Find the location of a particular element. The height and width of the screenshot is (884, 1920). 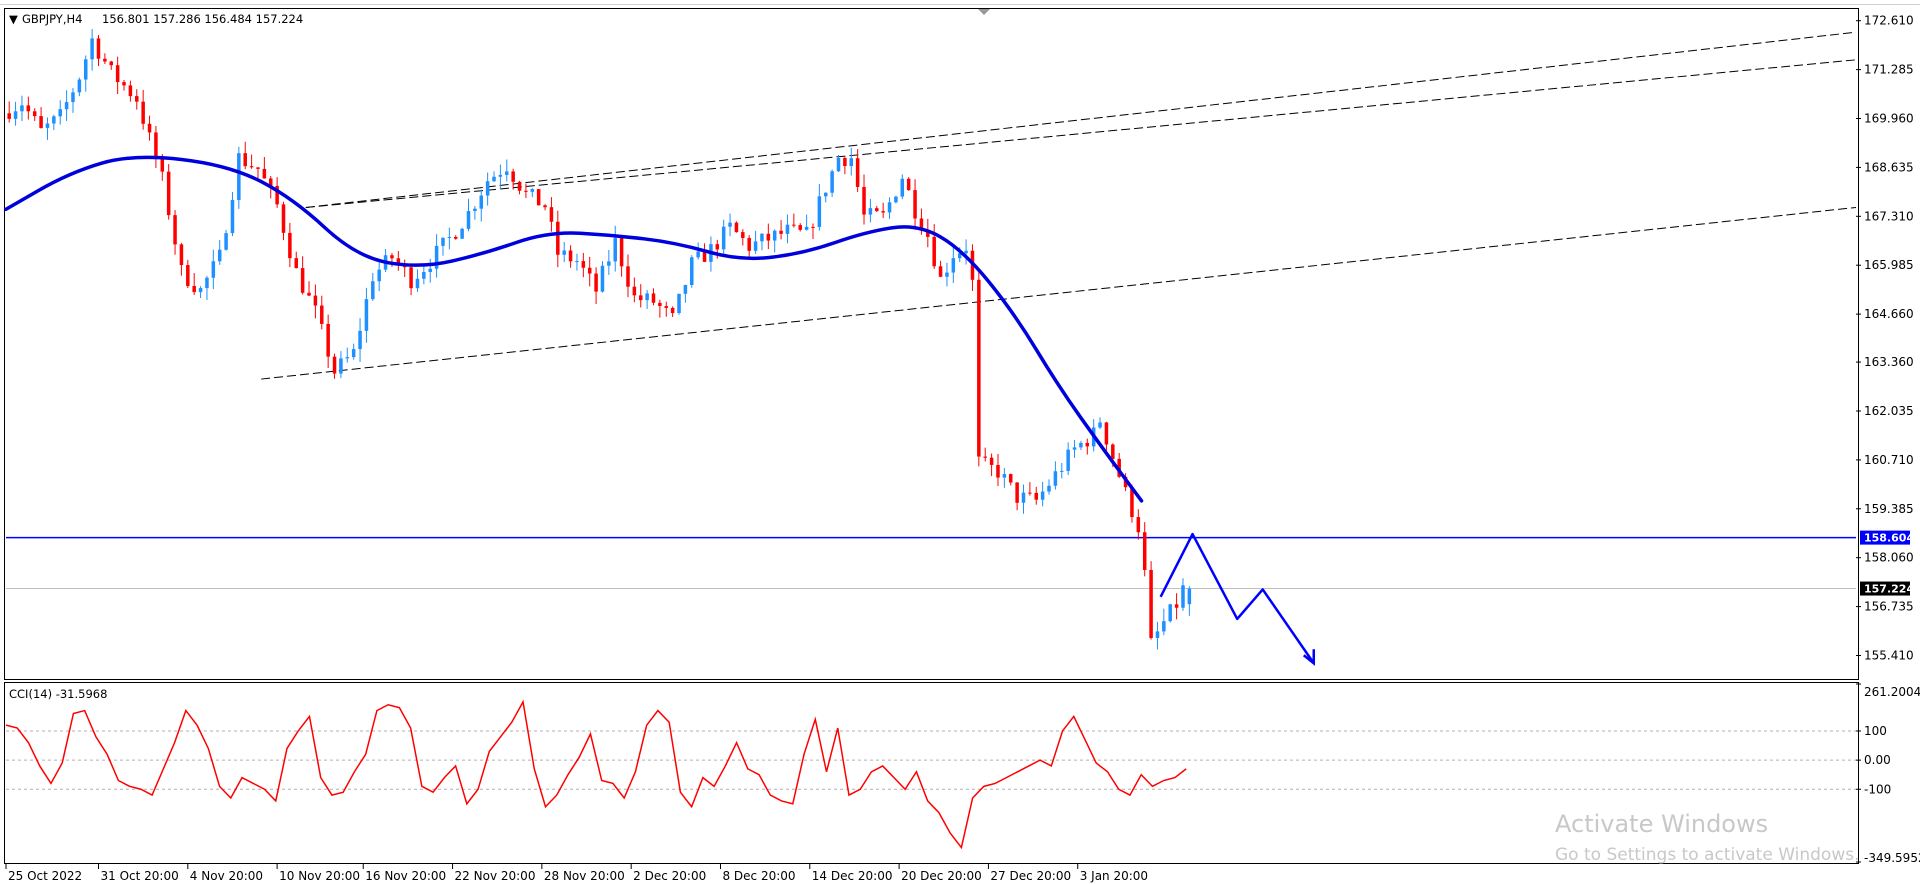

projection-path is located at coordinates (1237, 598).